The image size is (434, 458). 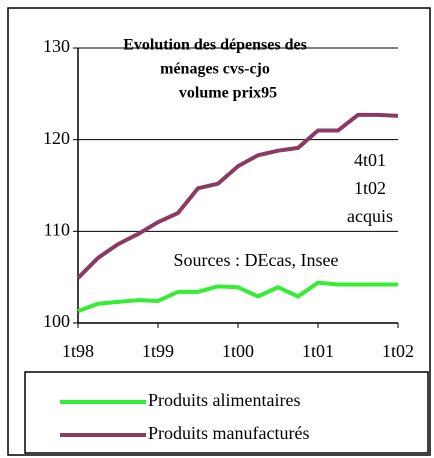 I want to click on chart-title: volume prix95, so click(x=228, y=93).